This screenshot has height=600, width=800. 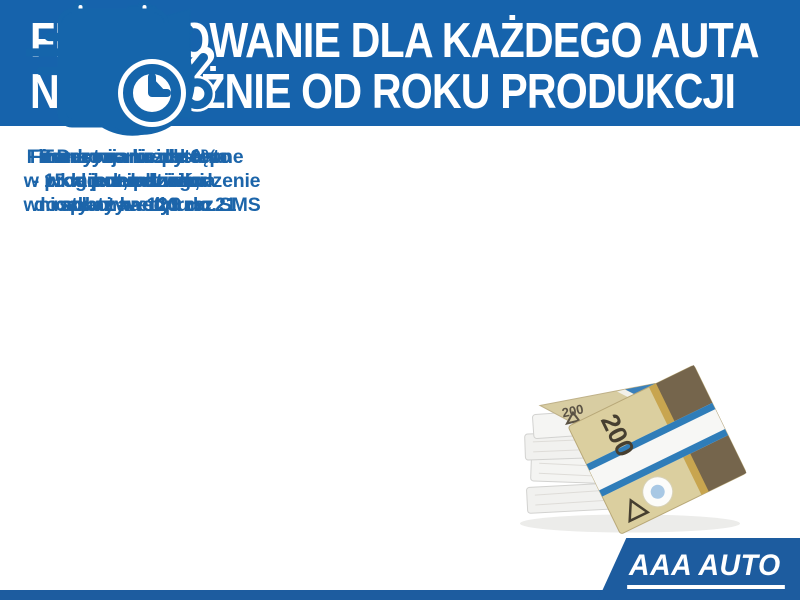 I want to click on caption-line: do soboty - od 9 do 21, so click(x=135, y=205).